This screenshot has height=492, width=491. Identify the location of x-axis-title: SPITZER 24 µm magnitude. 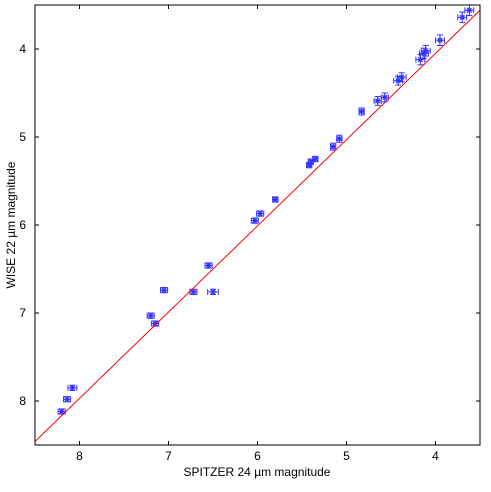
(257, 472).